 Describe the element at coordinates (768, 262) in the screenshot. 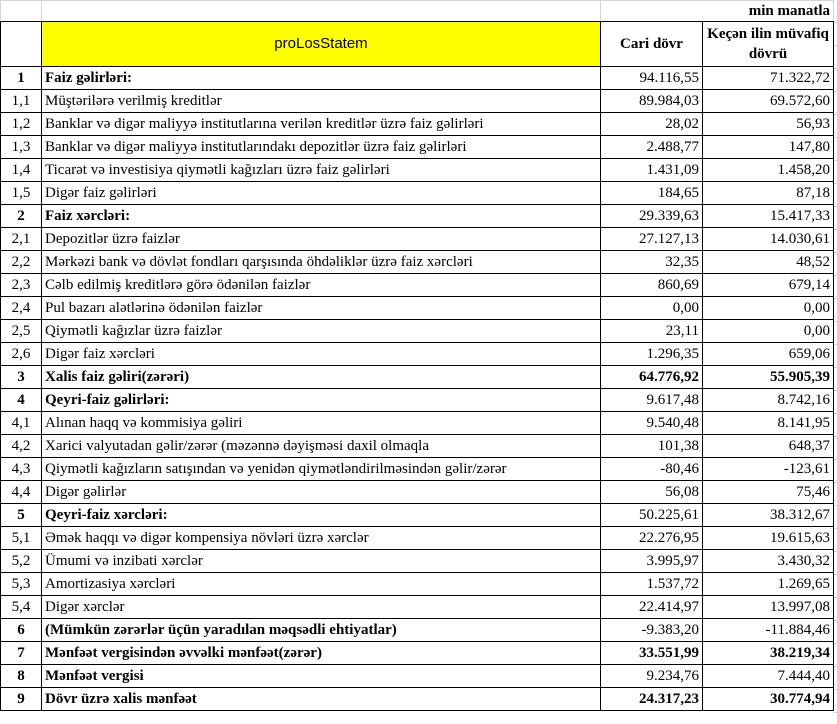

I see `previous-period-value: 48,52` at that location.